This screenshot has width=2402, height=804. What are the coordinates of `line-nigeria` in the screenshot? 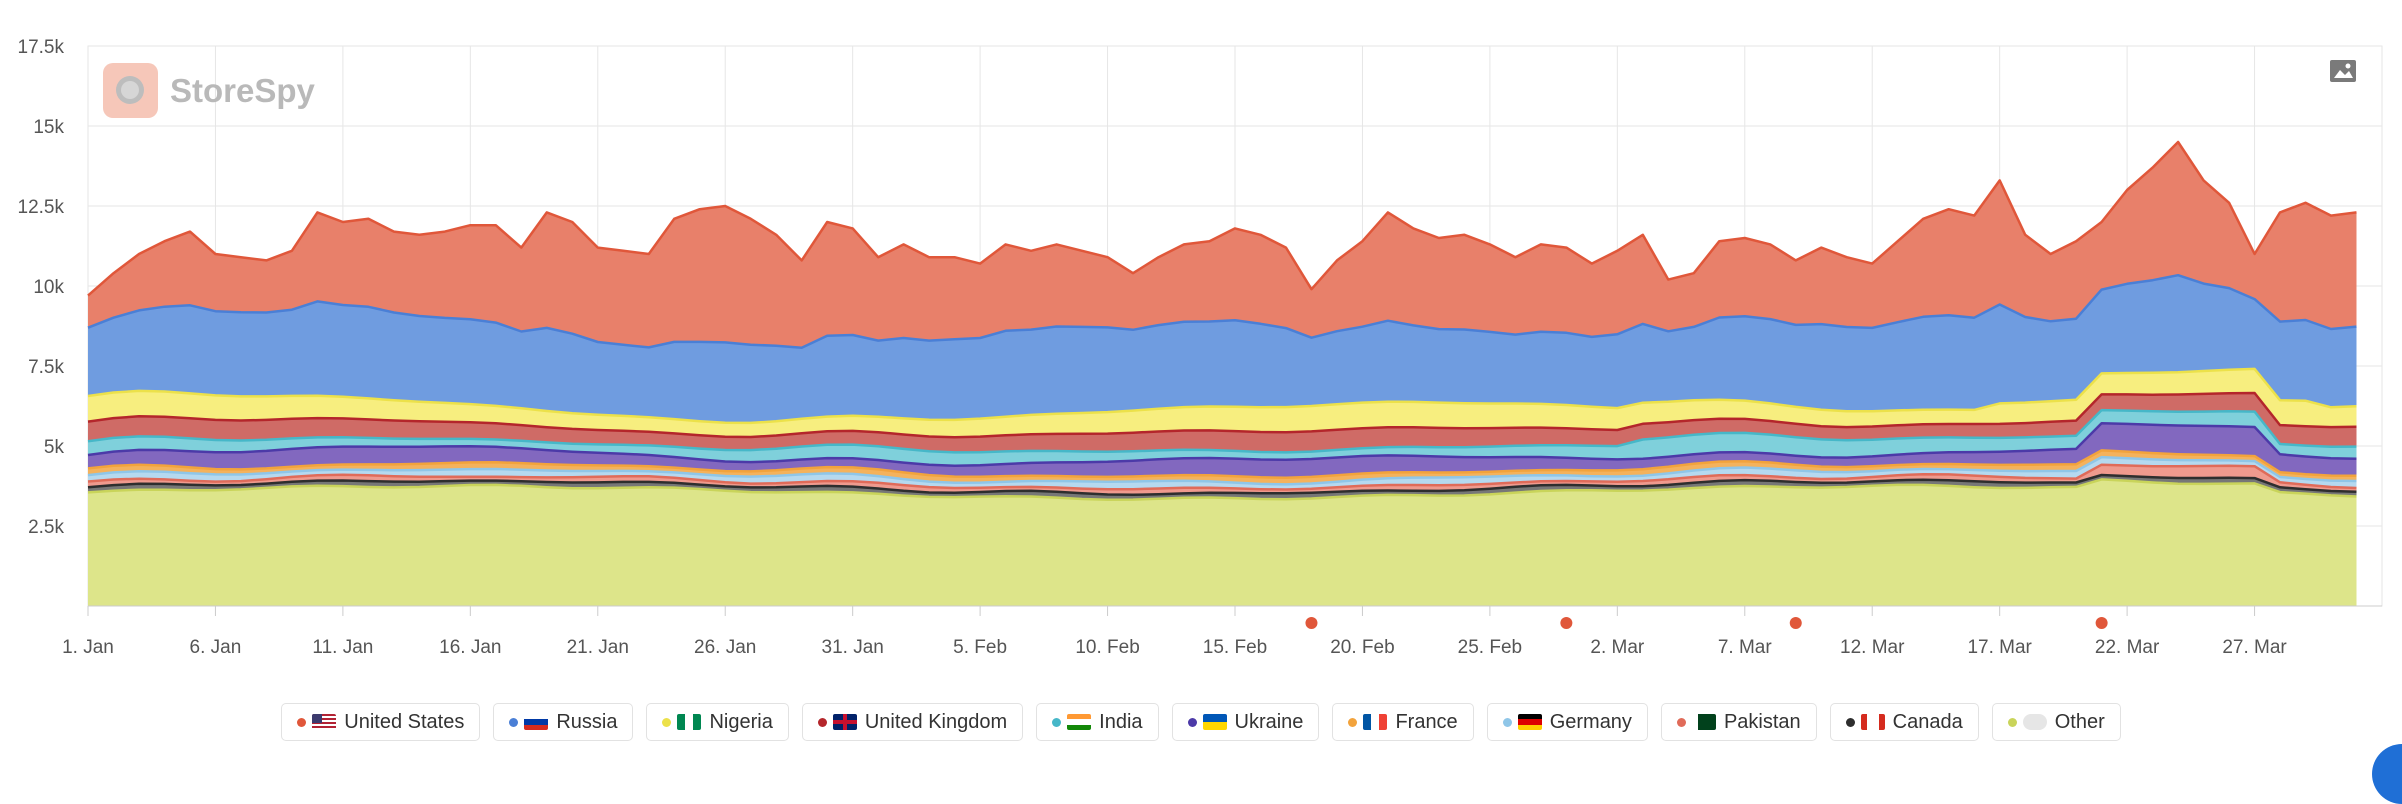 It's located at (1222, 396).